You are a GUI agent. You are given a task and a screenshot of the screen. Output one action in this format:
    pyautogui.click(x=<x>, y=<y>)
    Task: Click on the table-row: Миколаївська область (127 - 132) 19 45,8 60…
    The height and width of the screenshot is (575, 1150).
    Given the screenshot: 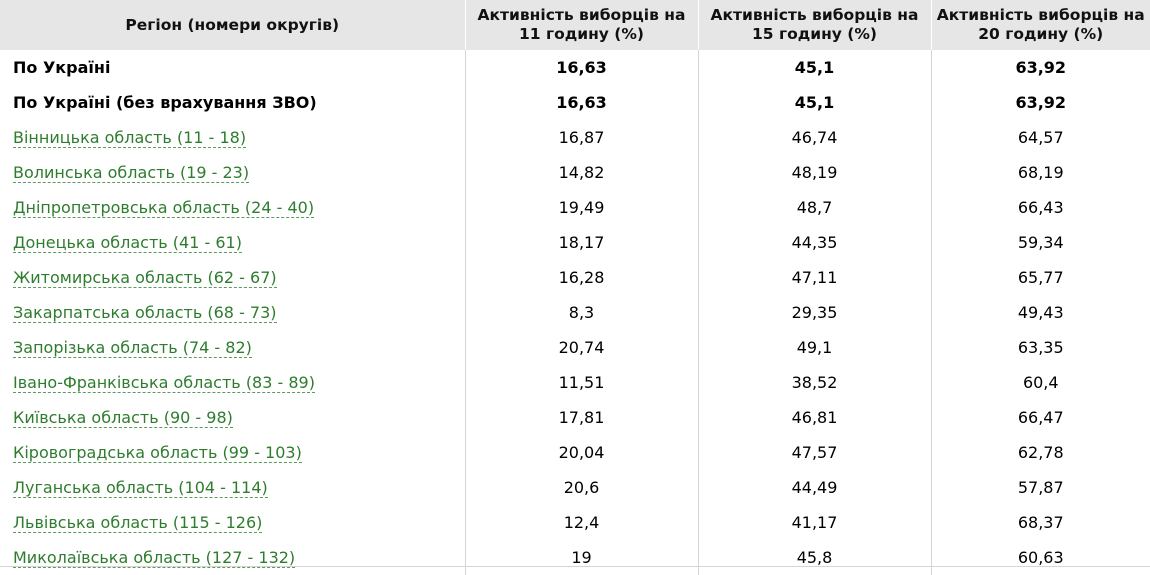 What is the action you would take?
    pyautogui.click(x=575, y=557)
    